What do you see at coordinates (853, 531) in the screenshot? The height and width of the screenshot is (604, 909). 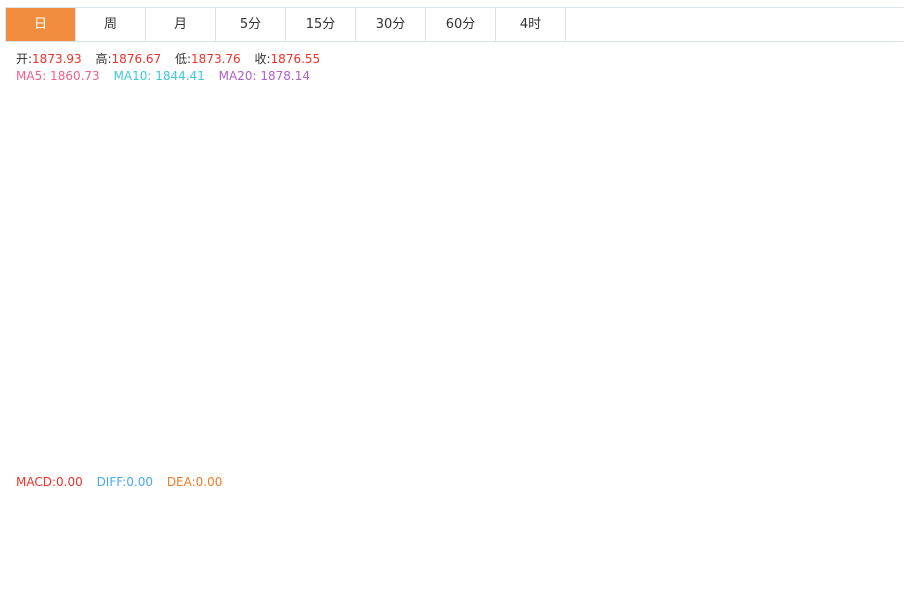 I see `macd-tick-label: 8.29` at bounding box center [853, 531].